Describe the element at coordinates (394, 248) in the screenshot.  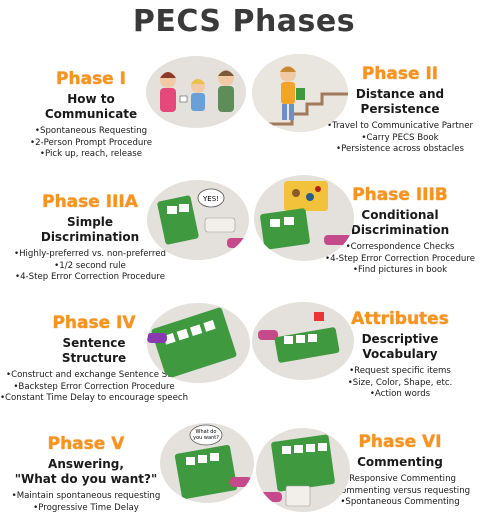
I see `list-item: Correspondence Checks` at that location.